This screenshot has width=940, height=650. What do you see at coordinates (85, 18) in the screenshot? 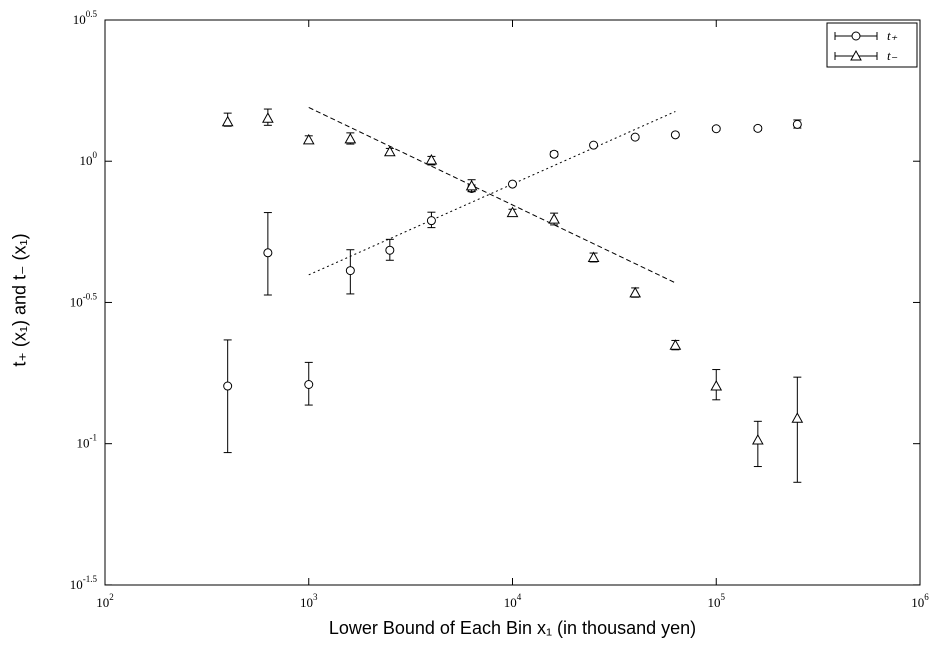
I see `y-tick-label: 100.5` at bounding box center [85, 18].